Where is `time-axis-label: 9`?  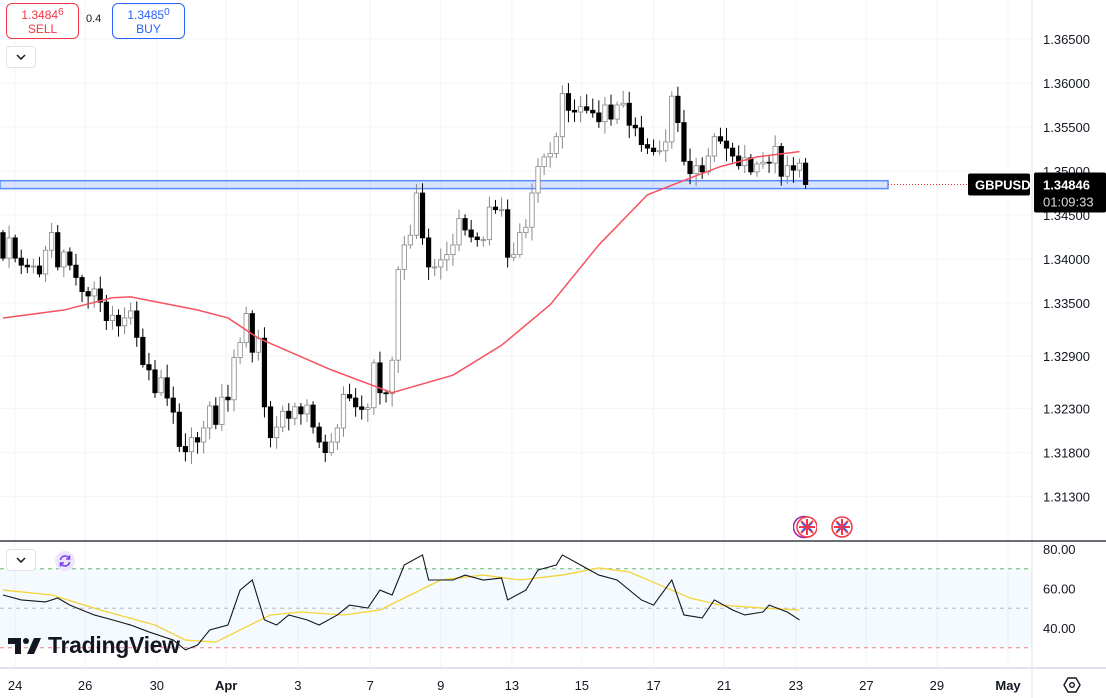 time-axis-label: 9 is located at coordinates (440, 685).